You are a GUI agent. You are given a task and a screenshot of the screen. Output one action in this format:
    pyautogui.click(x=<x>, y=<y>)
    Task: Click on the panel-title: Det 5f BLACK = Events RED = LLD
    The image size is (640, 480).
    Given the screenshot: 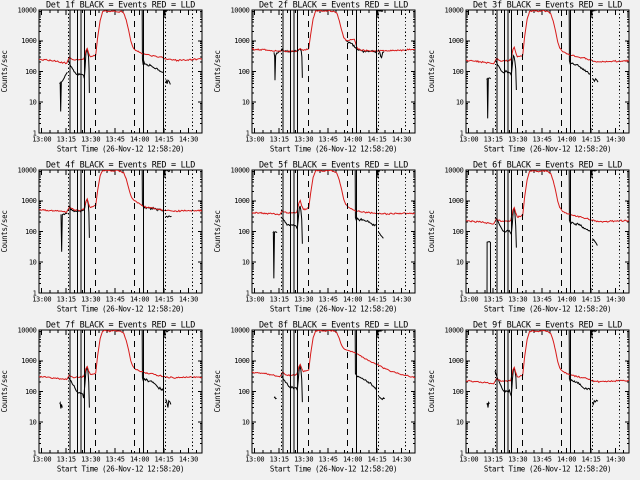 What is the action you would take?
    pyautogui.click(x=333, y=166)
    